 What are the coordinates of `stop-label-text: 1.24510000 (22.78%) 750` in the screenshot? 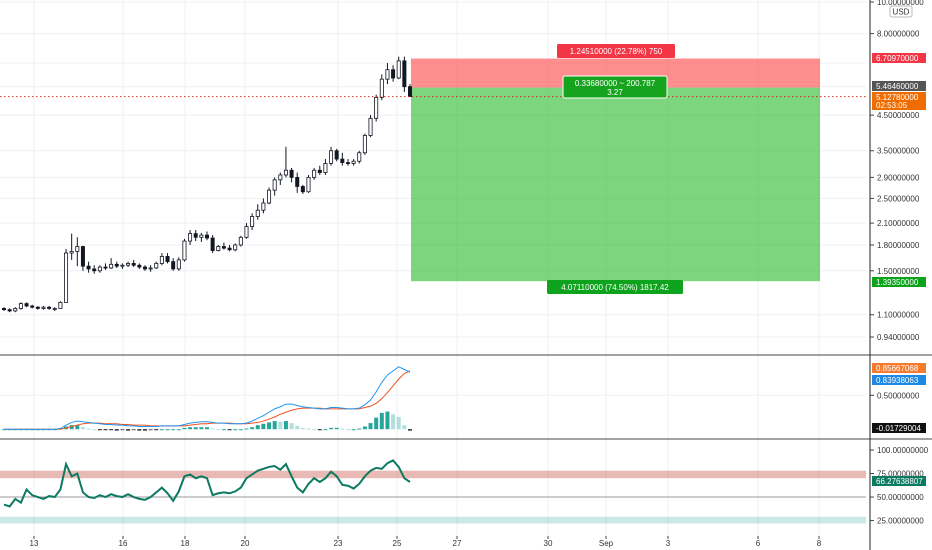 It's located at (616, 51).